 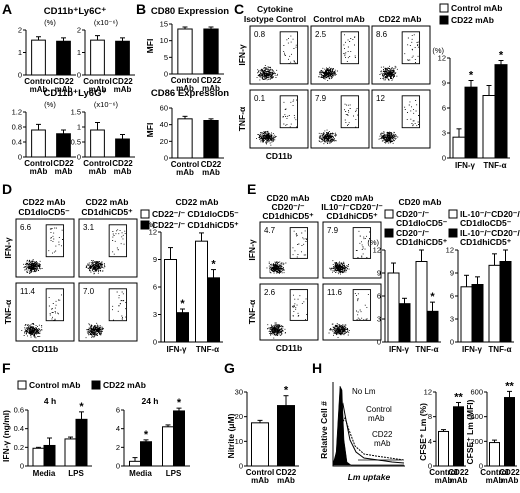 I want to click on panel-letter-e: E, so click(x=251, y=189).